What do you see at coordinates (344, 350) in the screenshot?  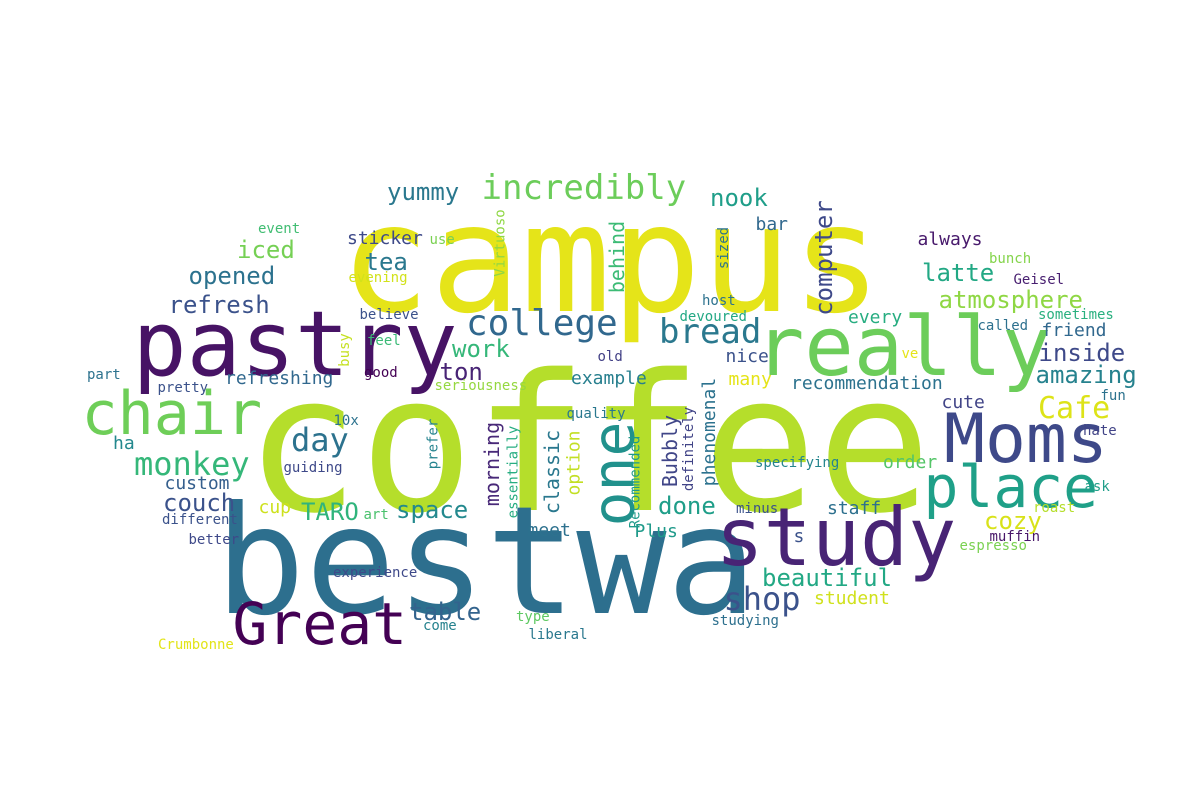 I see `cloud-word-busy: busy` at bounding box center [344, 350].